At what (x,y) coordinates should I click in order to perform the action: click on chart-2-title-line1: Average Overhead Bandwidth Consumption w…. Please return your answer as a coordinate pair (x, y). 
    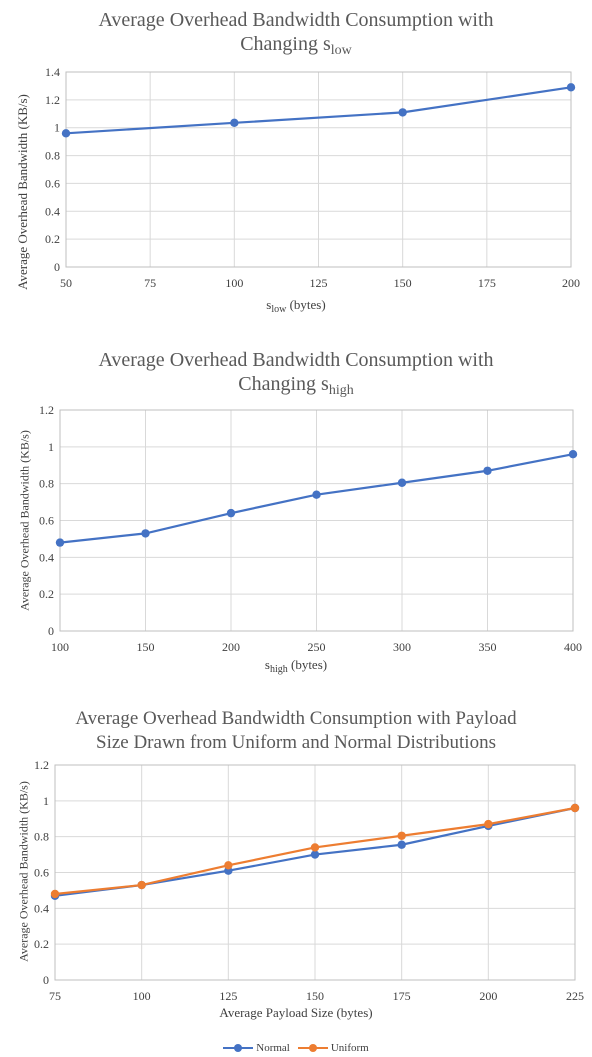
    Looking at the image, I should click on (296, 360).